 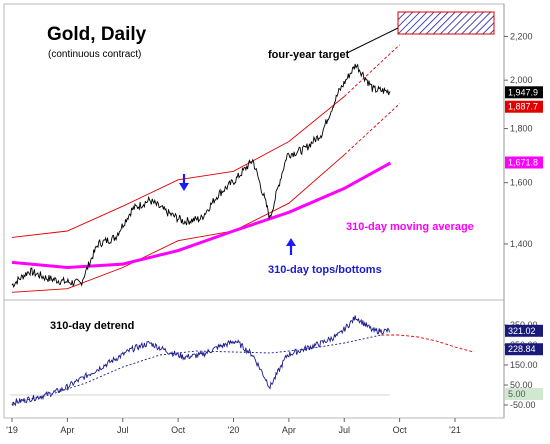 What do you see at coordinates (196, 369) in the screenshot?
I see `detrend-smooth-line` at bounding box center [196, 369].